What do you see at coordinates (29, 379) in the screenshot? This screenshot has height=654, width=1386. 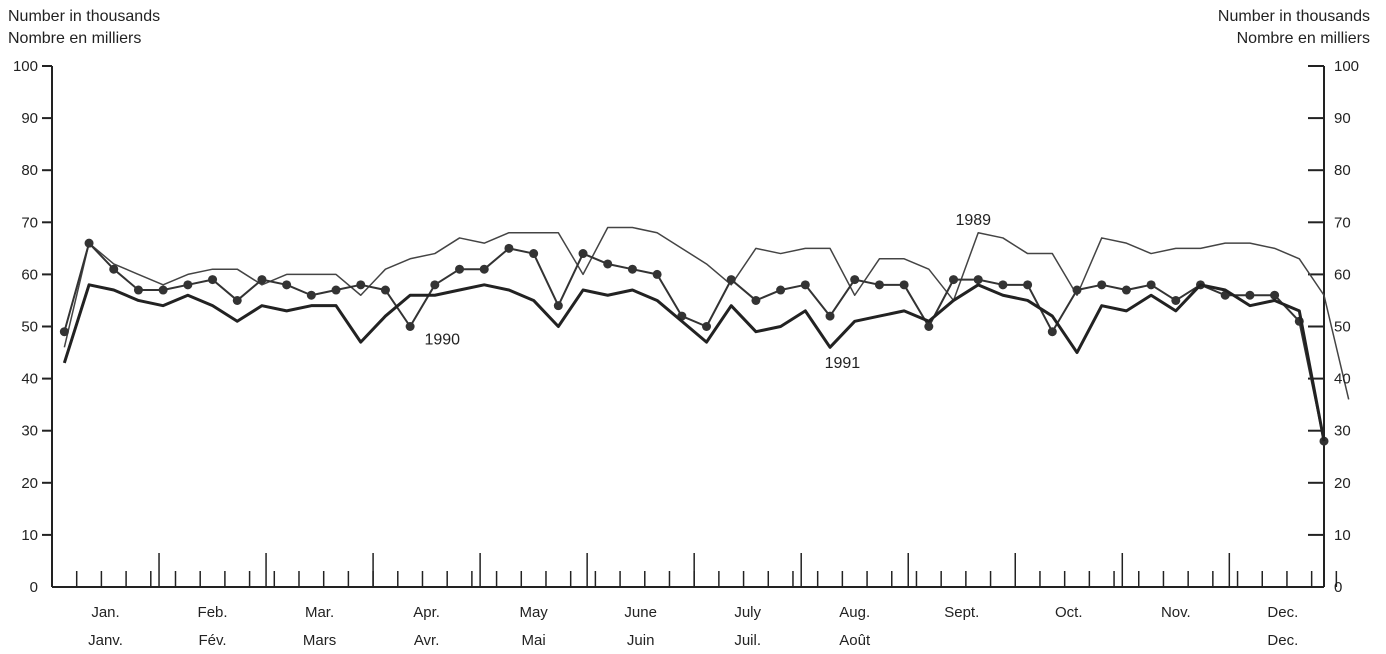 I see `y-tick-label-left: 40` at bounding box center [29, 379].